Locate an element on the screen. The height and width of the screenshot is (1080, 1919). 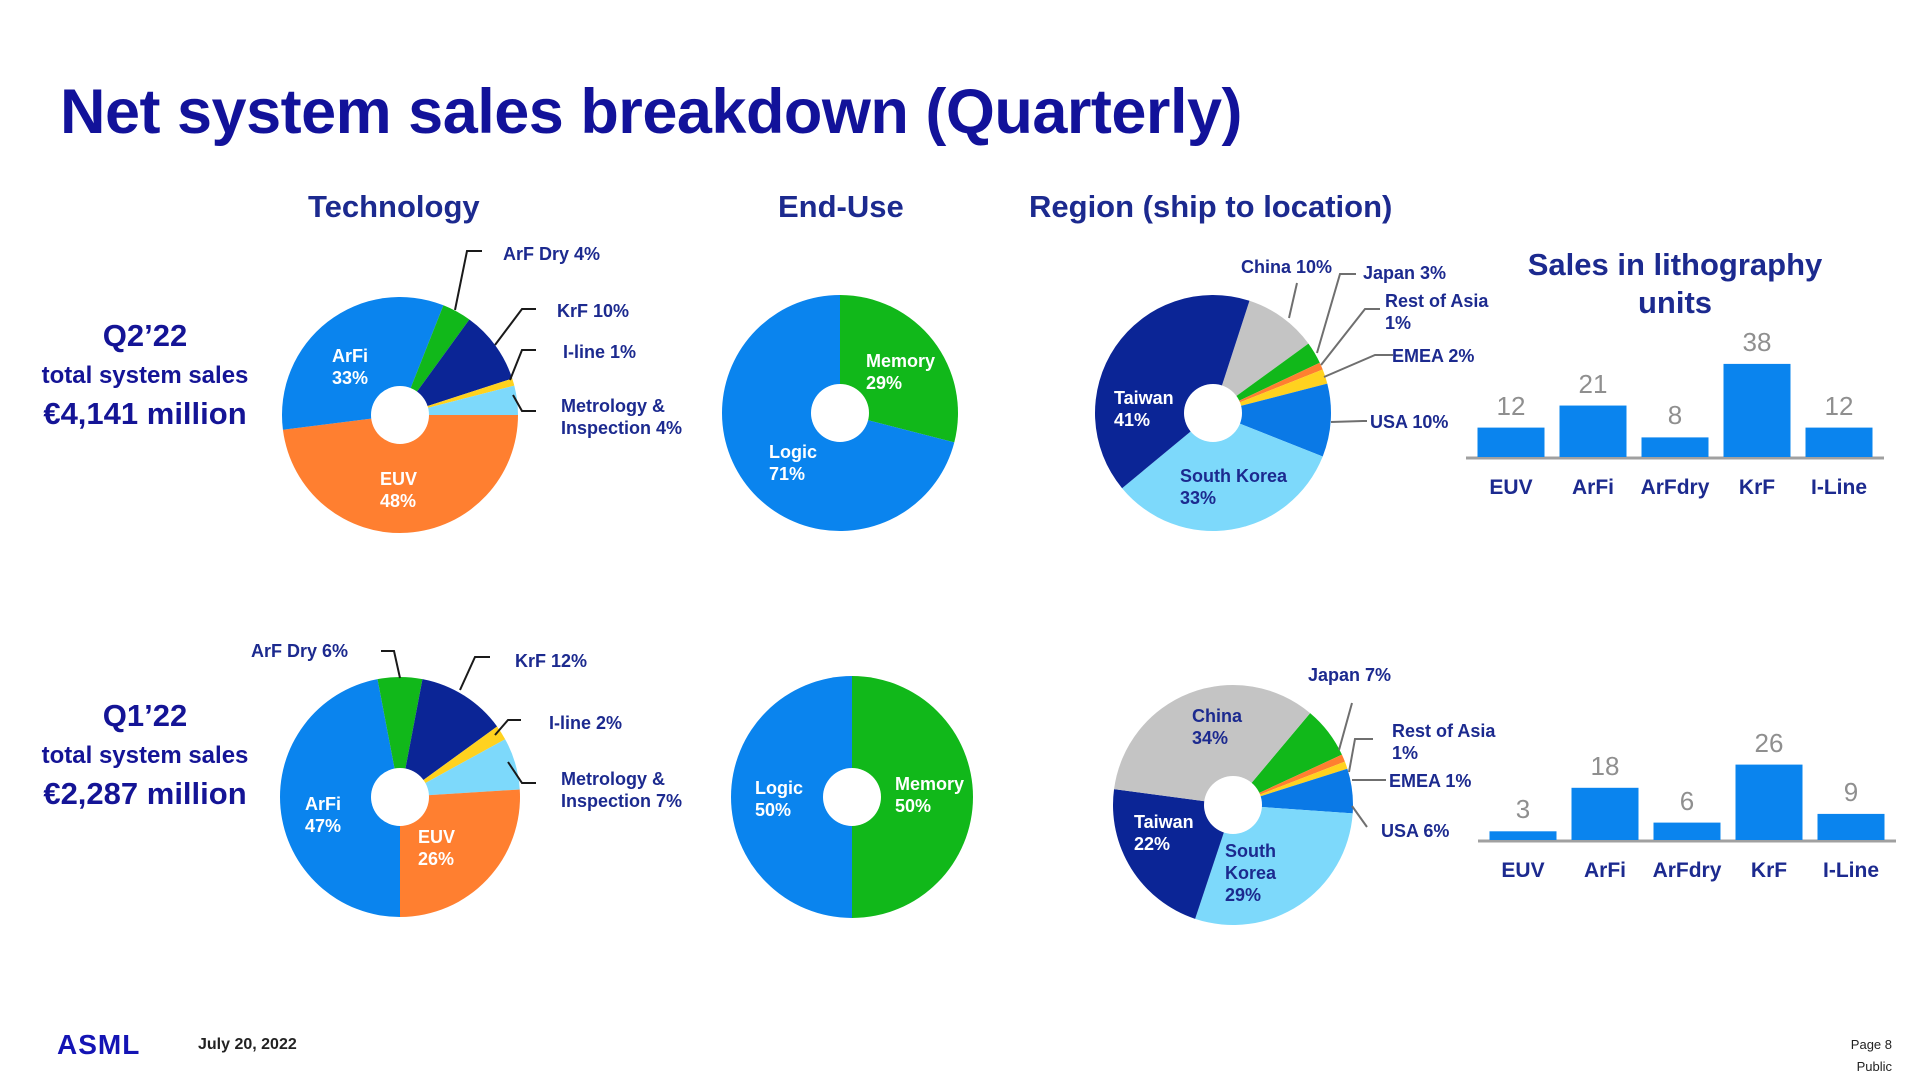
q1-tech-hole is located at coordinates (400, 797).